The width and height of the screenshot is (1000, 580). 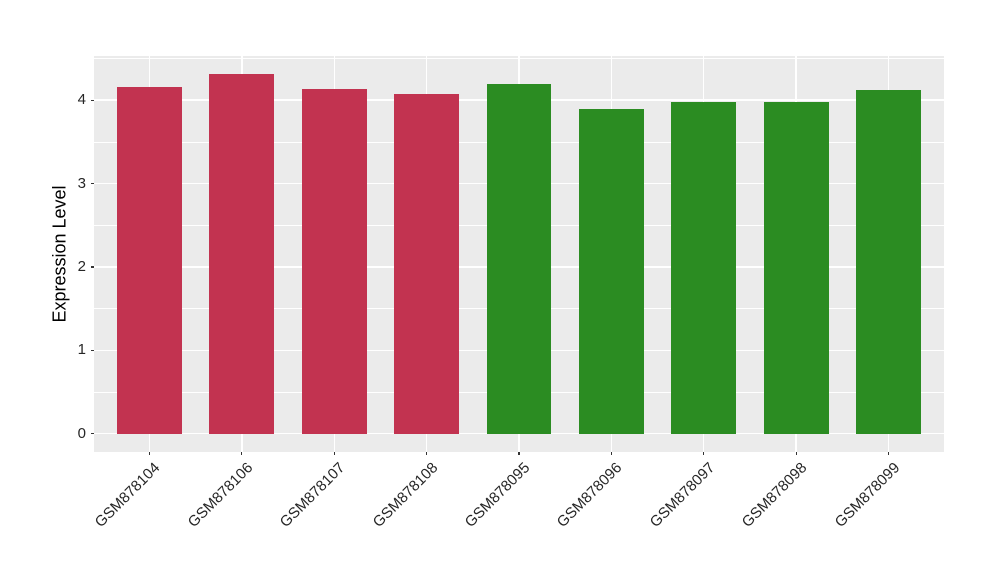 I want to click on bar-GSM878097, so click(x=704, y=267).